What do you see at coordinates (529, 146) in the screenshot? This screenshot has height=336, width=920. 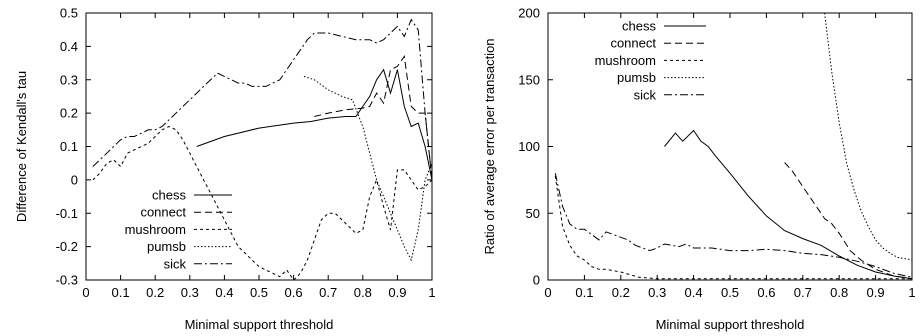 I see `chart-1-y-tick-label: 100` at bounding box center [529, 146].